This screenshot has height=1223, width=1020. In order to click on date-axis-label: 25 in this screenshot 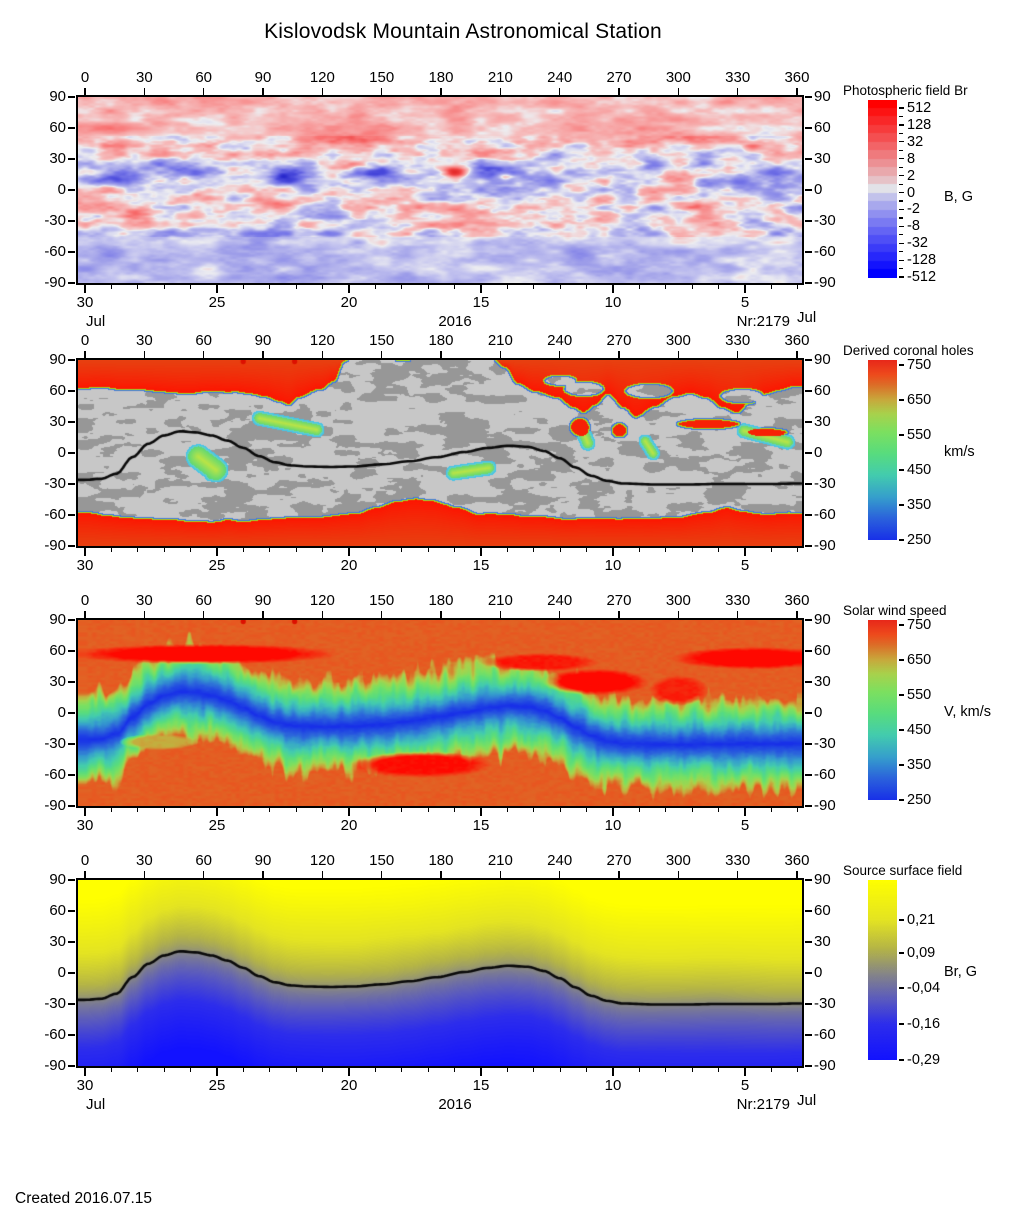, I will do `click(217, 565)`.